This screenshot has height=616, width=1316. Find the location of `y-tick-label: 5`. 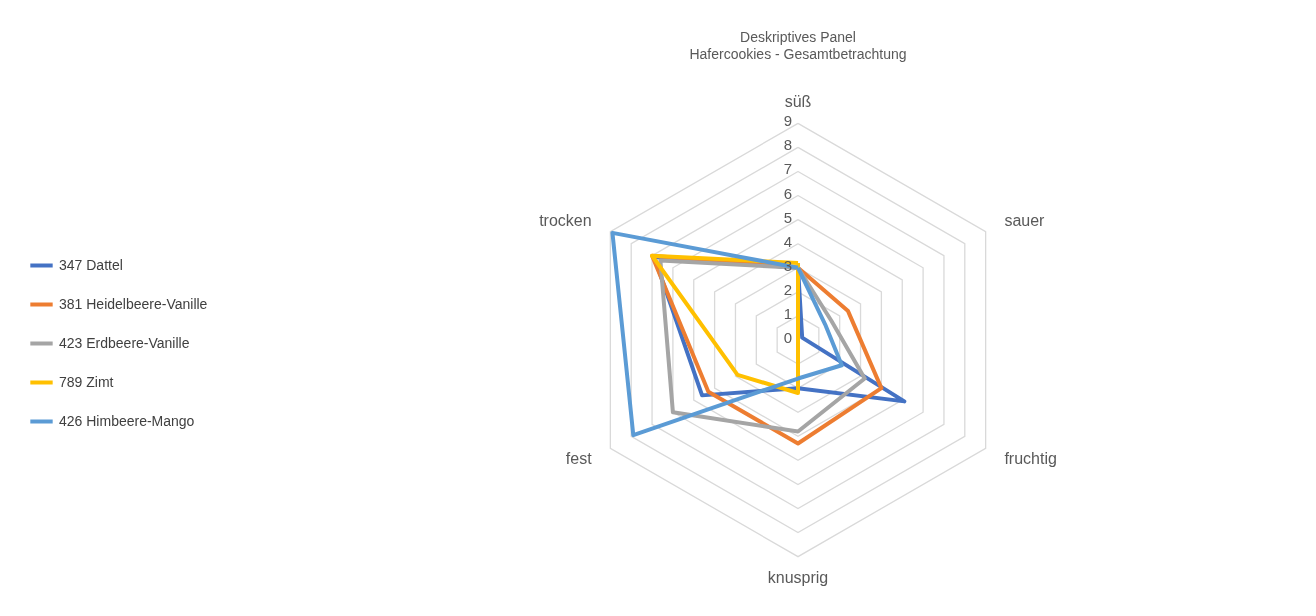

y-tick-label: 5 is located at coordinates (787, 217).